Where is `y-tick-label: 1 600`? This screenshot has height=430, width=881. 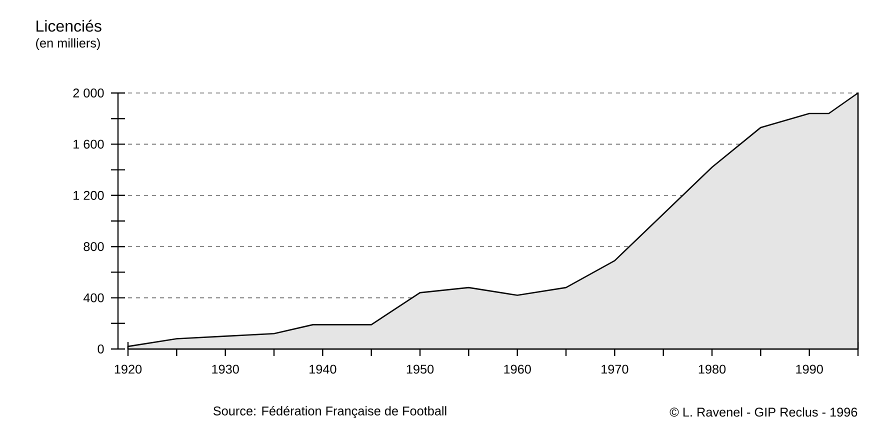 y-tick-label: 1 600 is located at coordinates (89, 144).